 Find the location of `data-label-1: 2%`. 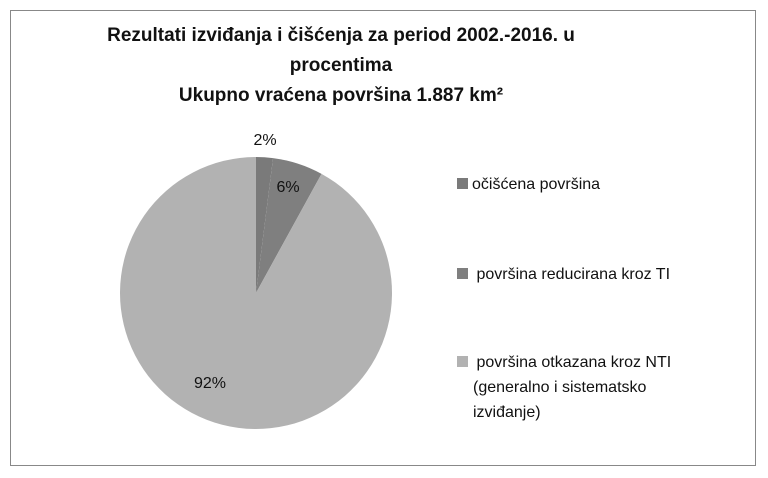

data-label-1: 2% is located at coordinates (264, 140).